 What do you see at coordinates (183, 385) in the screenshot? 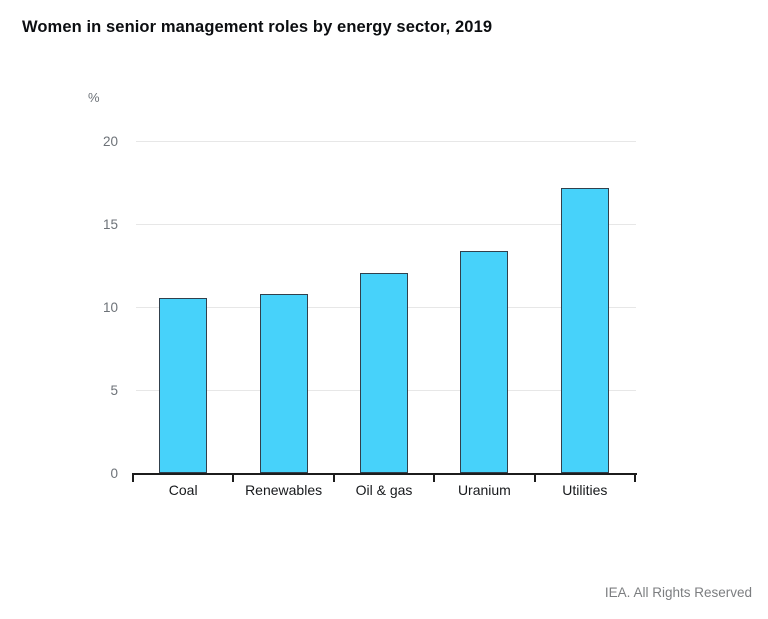
I see `bar-coal` at bounding box center [183, 385].